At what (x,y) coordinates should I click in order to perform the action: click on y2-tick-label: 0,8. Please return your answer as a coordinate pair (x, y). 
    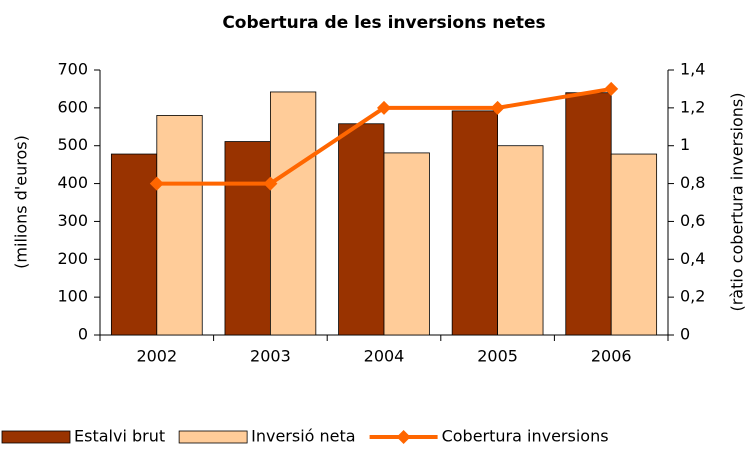
    Looking at the image, I should click on (692, 182).